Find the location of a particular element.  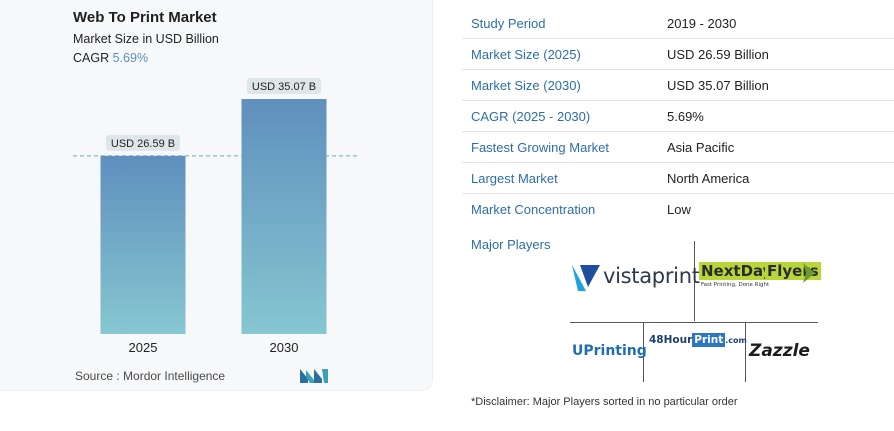

nextday-text: NextDay is located at coordinates (737, 271).